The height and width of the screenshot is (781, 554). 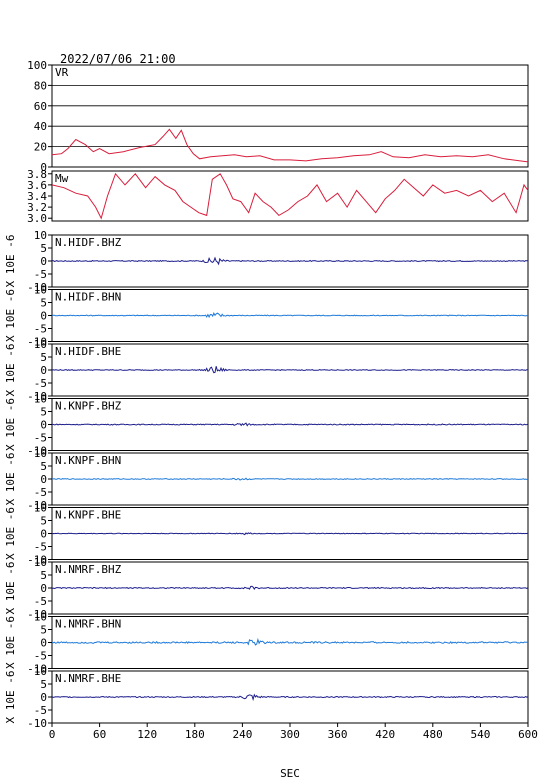 I want to click on panel-label: N.HIDF.BHZ, so click(x=88, y=242).